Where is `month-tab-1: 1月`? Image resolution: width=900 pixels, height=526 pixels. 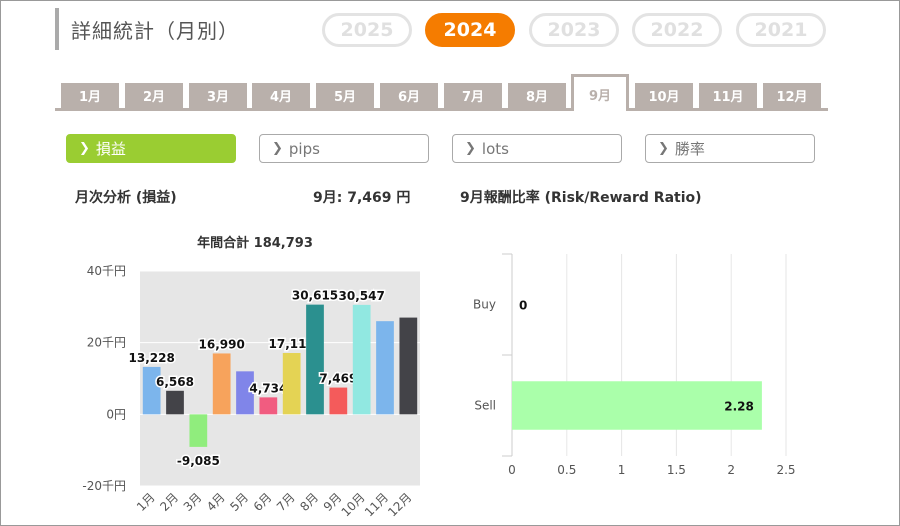 month-tab-1: 1月 is located at coordinates (90, 95).